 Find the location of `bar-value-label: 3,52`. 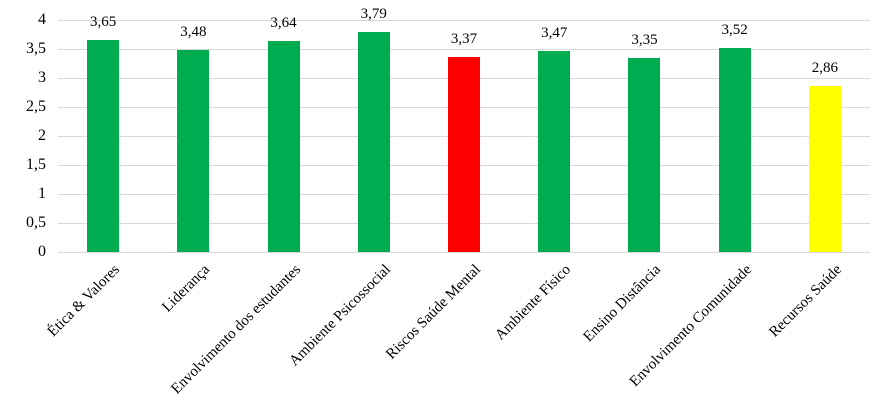

bar-value-label: 3,52 is located at coordinates (734, 29).